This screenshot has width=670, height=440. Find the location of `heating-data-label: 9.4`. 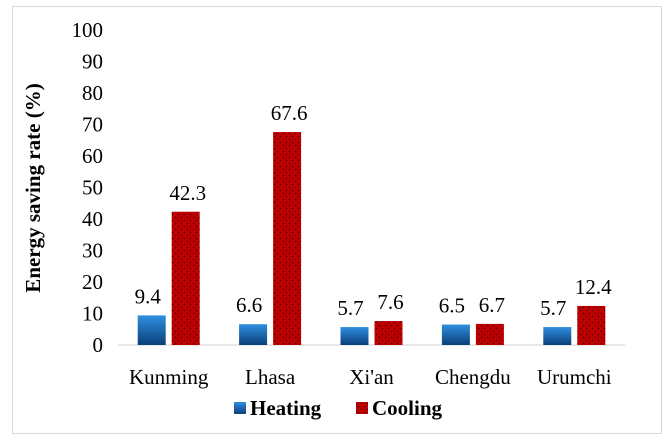

heating-data-label: 9.4 is located at coordinates (148, 296).